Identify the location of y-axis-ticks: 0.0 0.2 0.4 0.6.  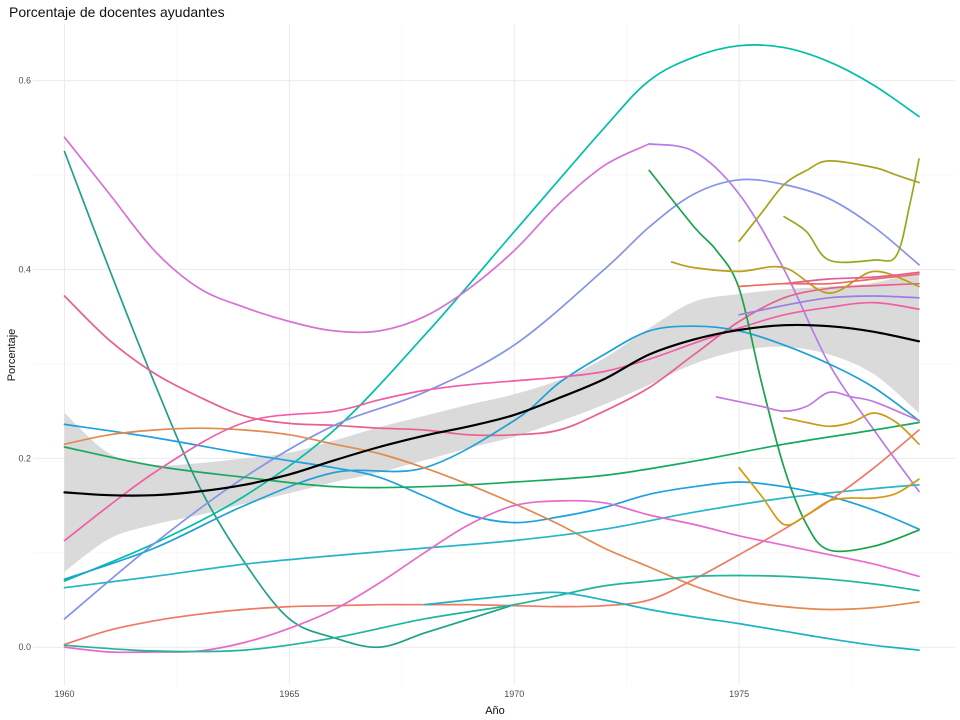
(24, 364).